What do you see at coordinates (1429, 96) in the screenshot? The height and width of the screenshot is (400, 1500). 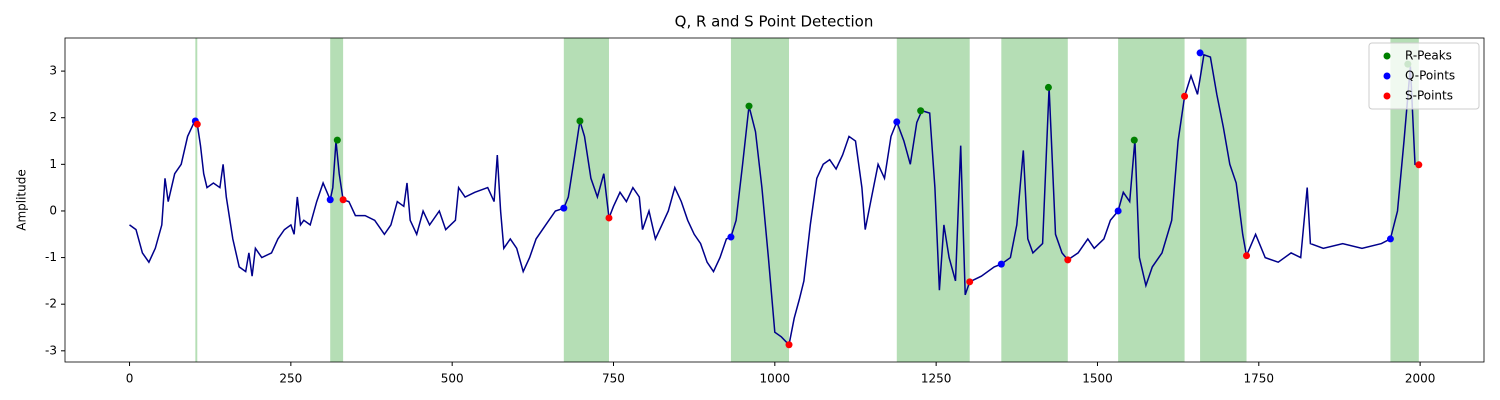 I see `legend-label: S-Points` at bounding box center [1429, 96].